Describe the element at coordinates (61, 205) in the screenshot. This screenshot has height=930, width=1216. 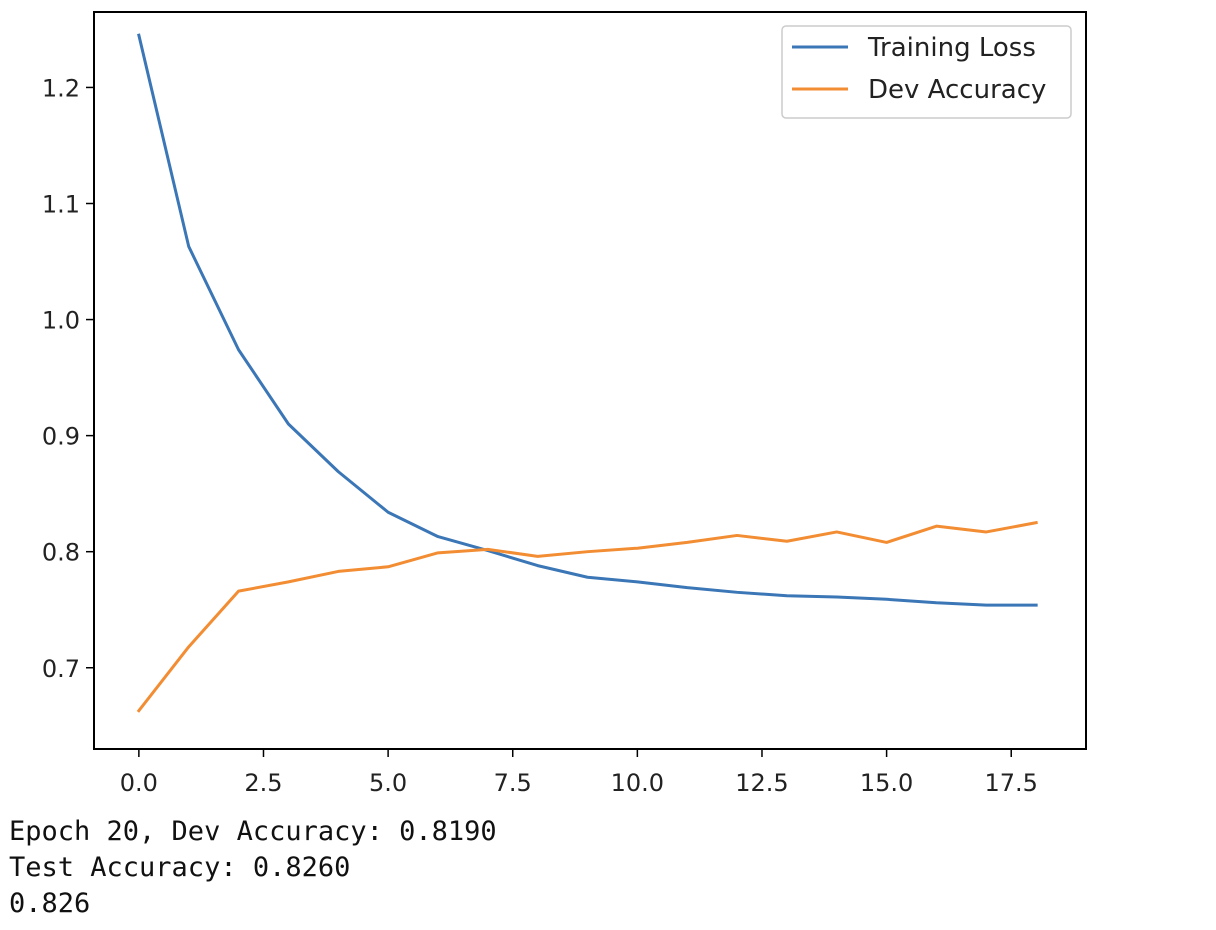
I see `y-tick-label: 1.1` at that location.